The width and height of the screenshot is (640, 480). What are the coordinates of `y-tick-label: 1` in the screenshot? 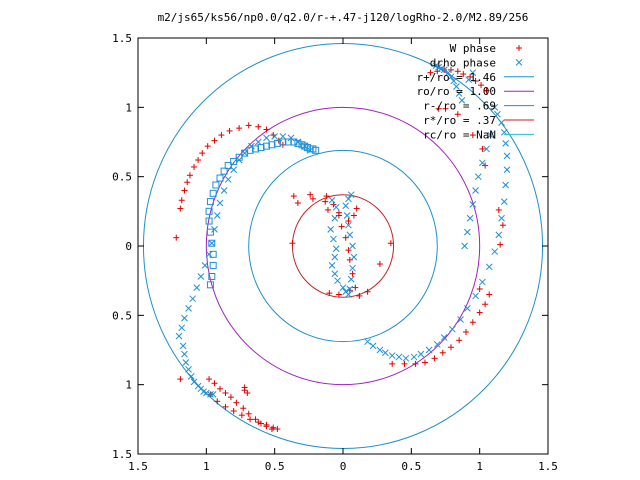 It's located at (128, 107).